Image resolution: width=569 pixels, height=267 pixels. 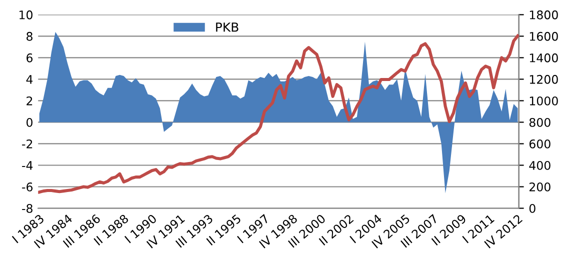 I want to click on y-tick-label: 8, so click(x=29, y=36).